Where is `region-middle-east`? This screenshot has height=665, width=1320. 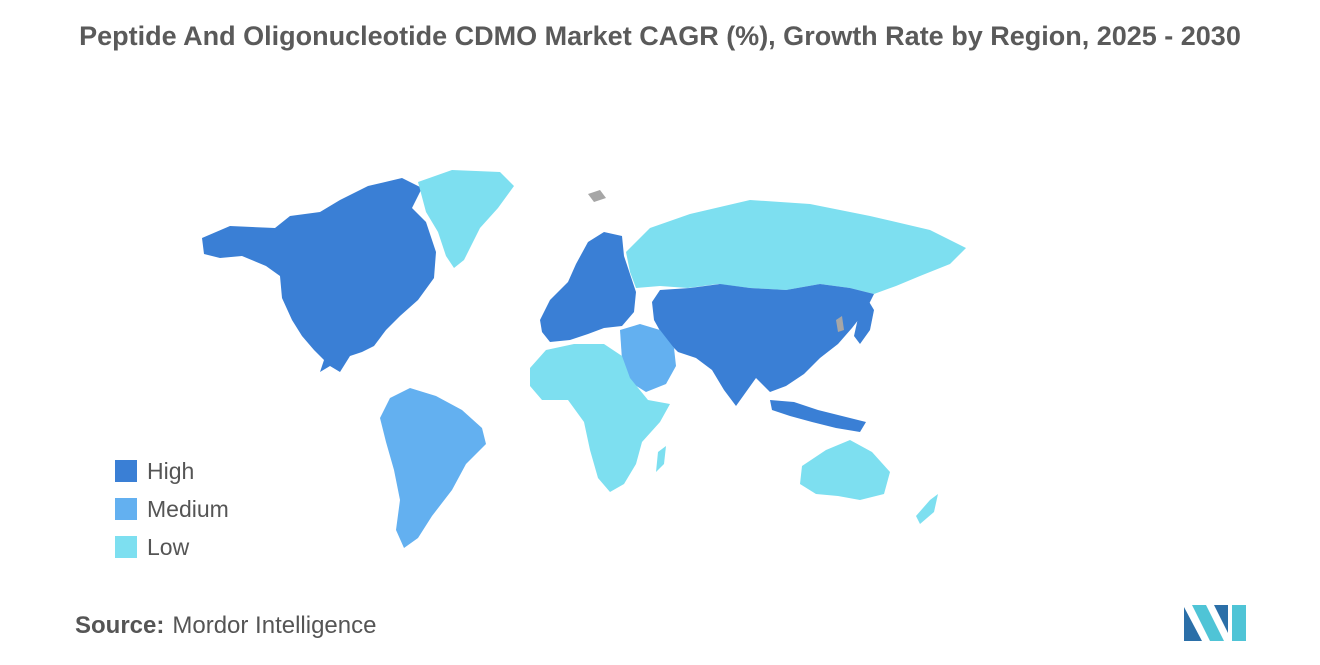
region-middle-east is located at coordinates (648, 358).